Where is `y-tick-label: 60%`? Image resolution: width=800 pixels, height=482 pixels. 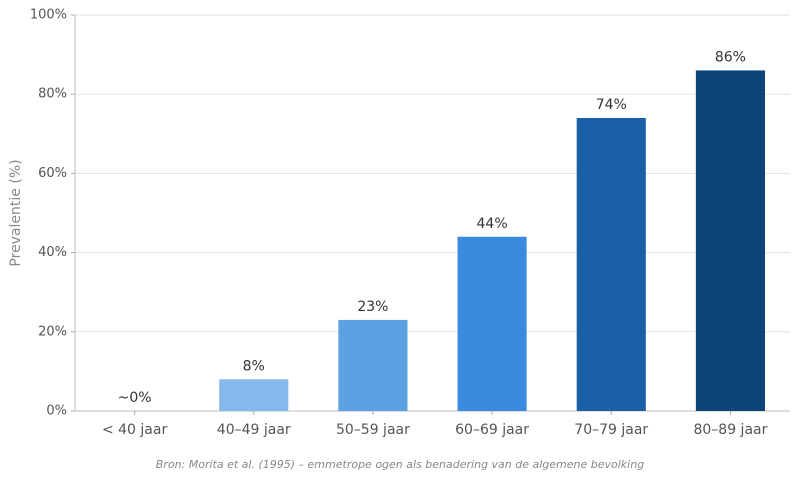 y-tick-label: 60% is located at coordinates (52, 173).